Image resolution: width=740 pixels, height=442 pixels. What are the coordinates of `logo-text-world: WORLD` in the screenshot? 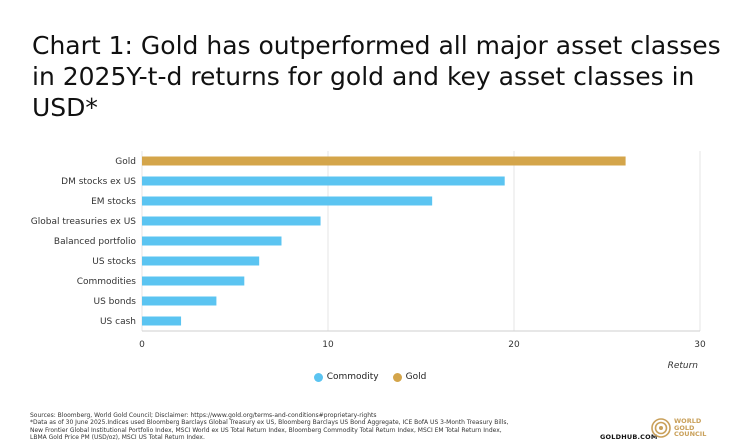 It's located at (688, 421).